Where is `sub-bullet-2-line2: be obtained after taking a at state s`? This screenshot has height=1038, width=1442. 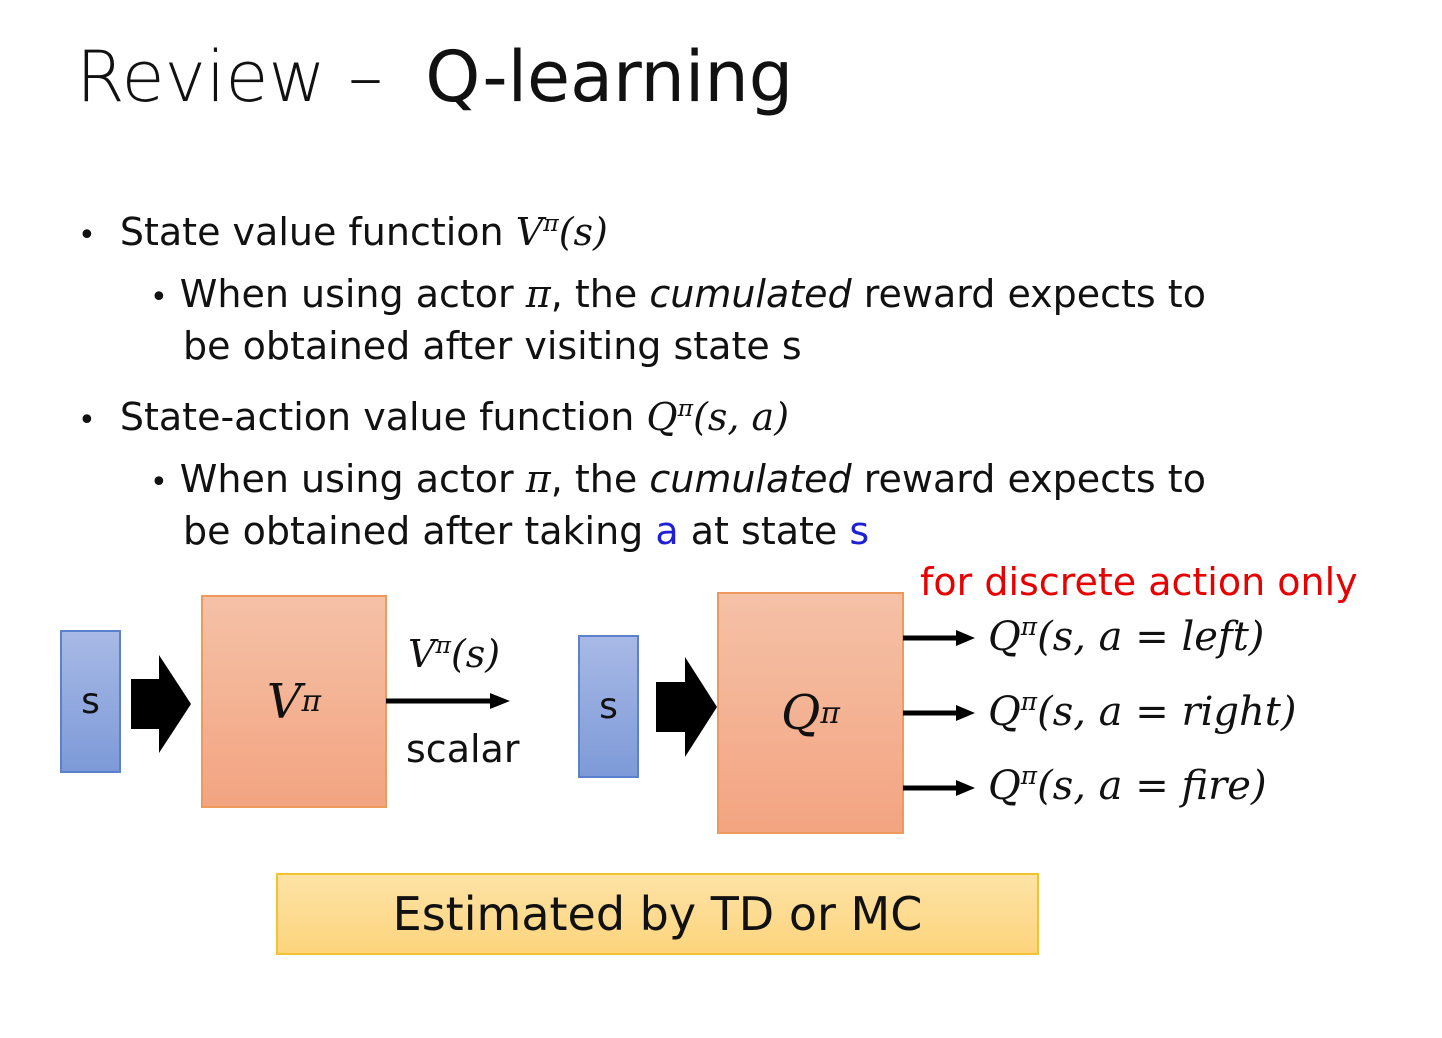
sub-bullet-2-line2: be obtained after taking a at state s is located at coordinates (526, 531).